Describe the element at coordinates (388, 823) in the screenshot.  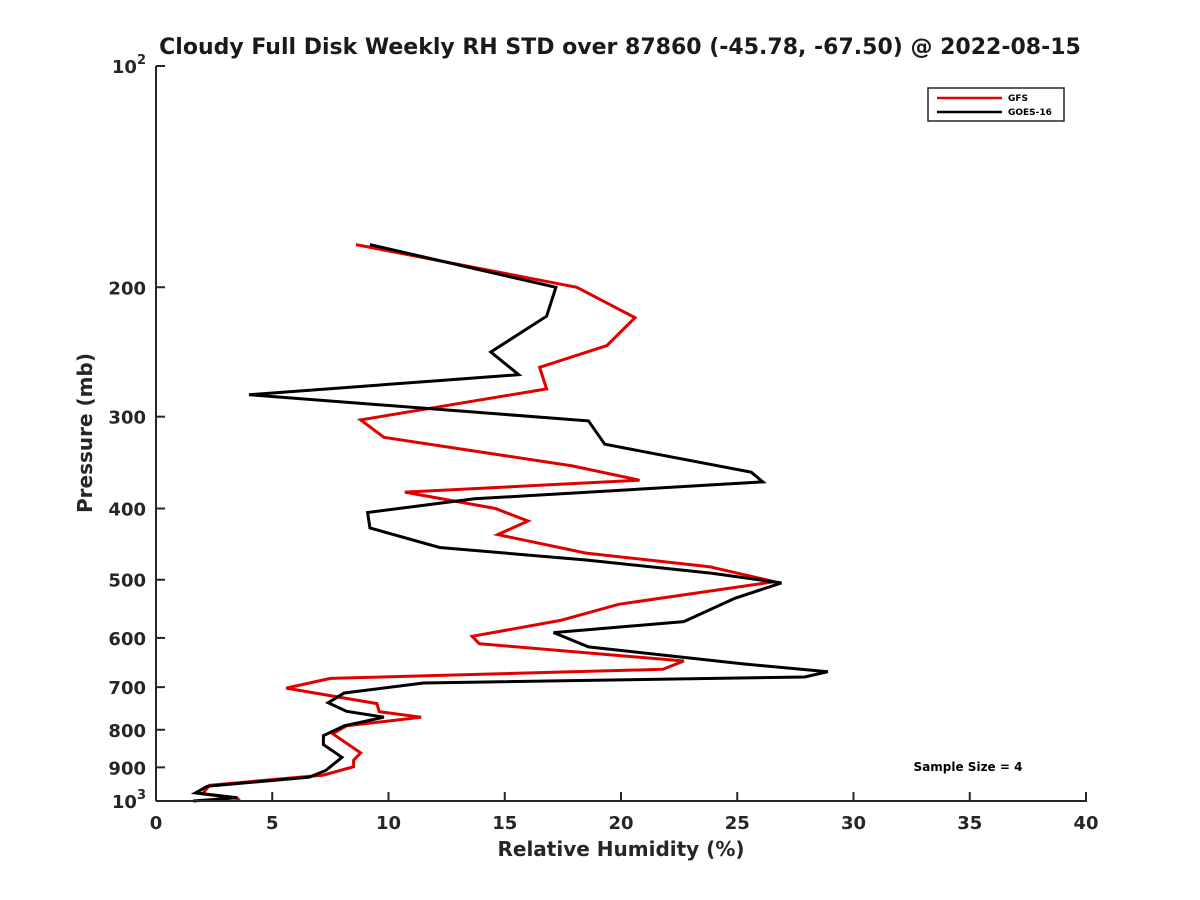
I see `x-tick-label: 10` at that location.